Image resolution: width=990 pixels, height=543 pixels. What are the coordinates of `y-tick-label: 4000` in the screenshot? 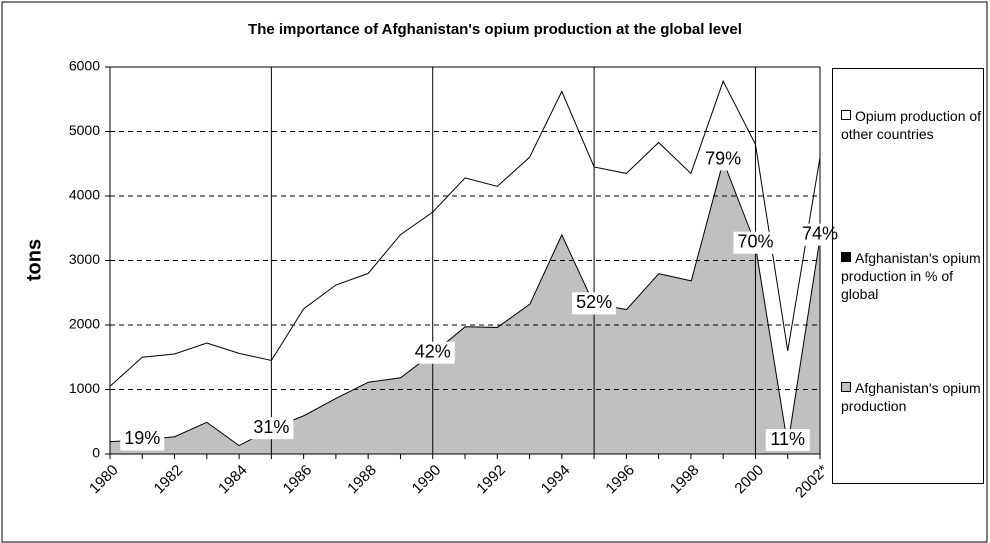 It's located at (84, 195).